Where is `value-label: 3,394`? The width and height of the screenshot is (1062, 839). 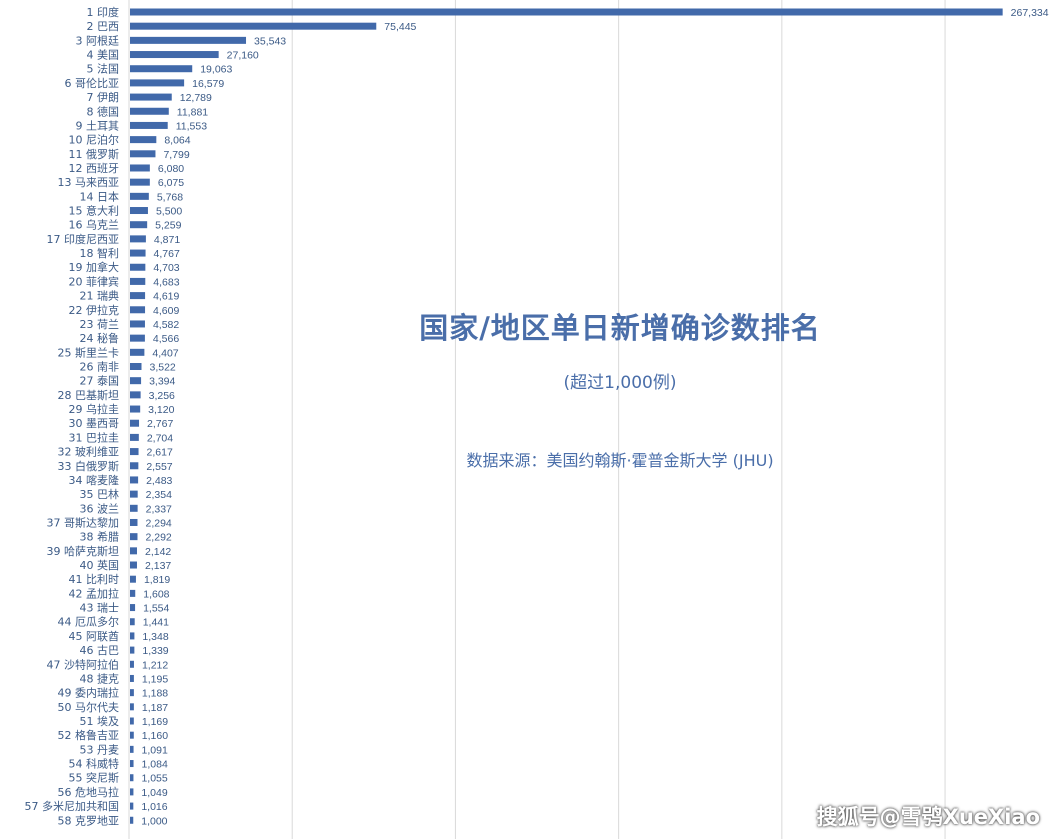 value-label: 3,394 is located at coordinates (162, 382).